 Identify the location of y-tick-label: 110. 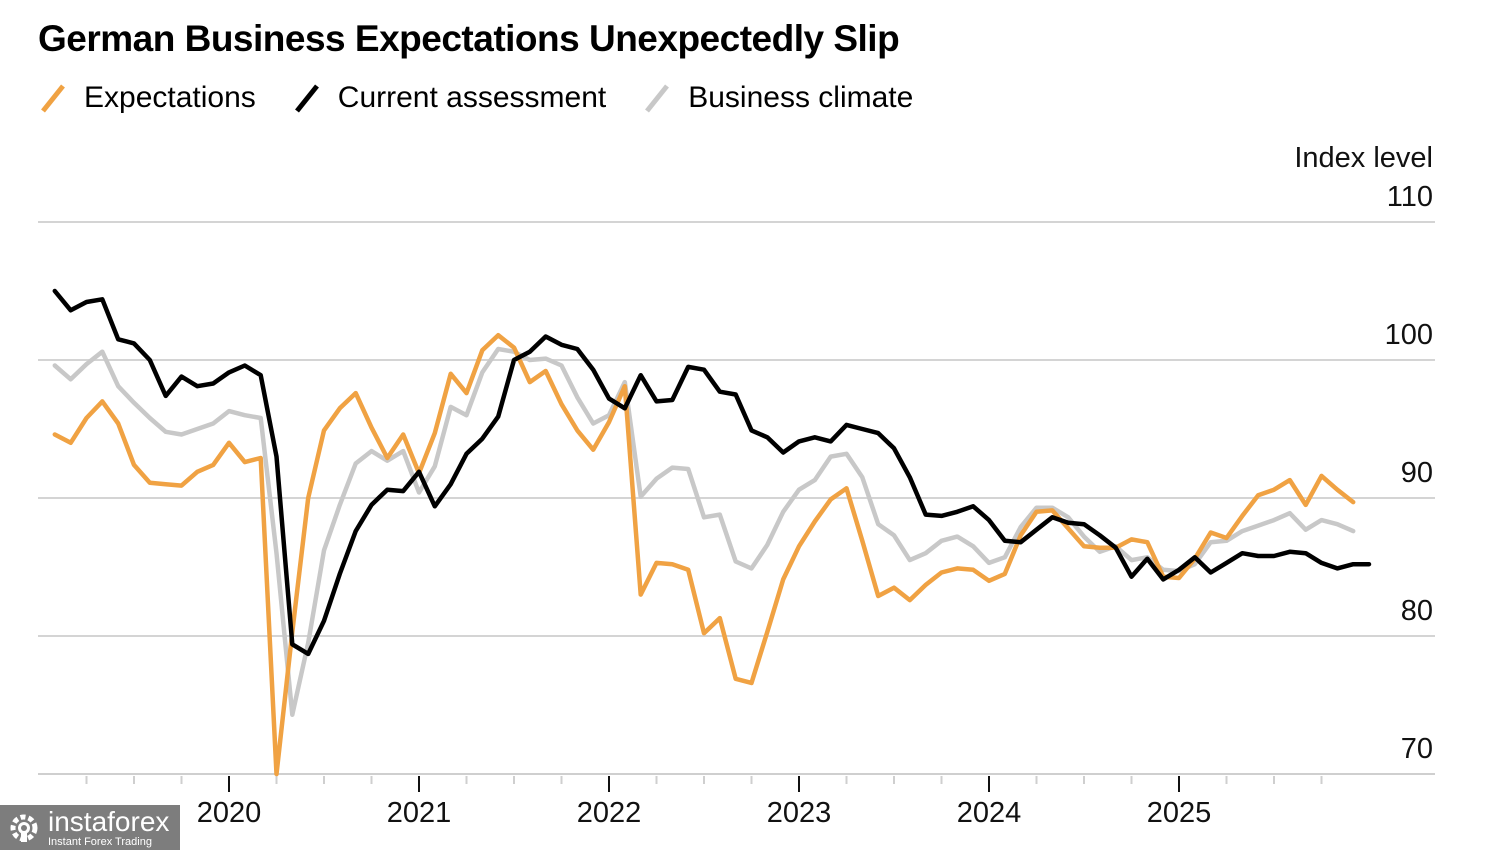
(1410, 197).